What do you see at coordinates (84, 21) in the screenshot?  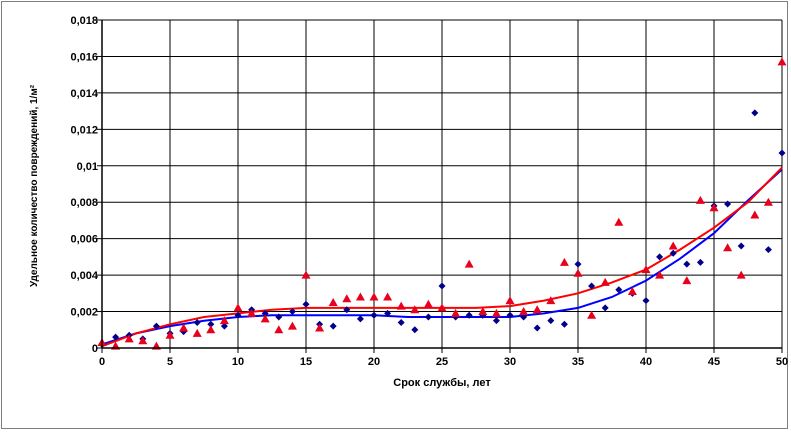 I see `y-tick-label: 0,018` at bounding box center [84, 21].